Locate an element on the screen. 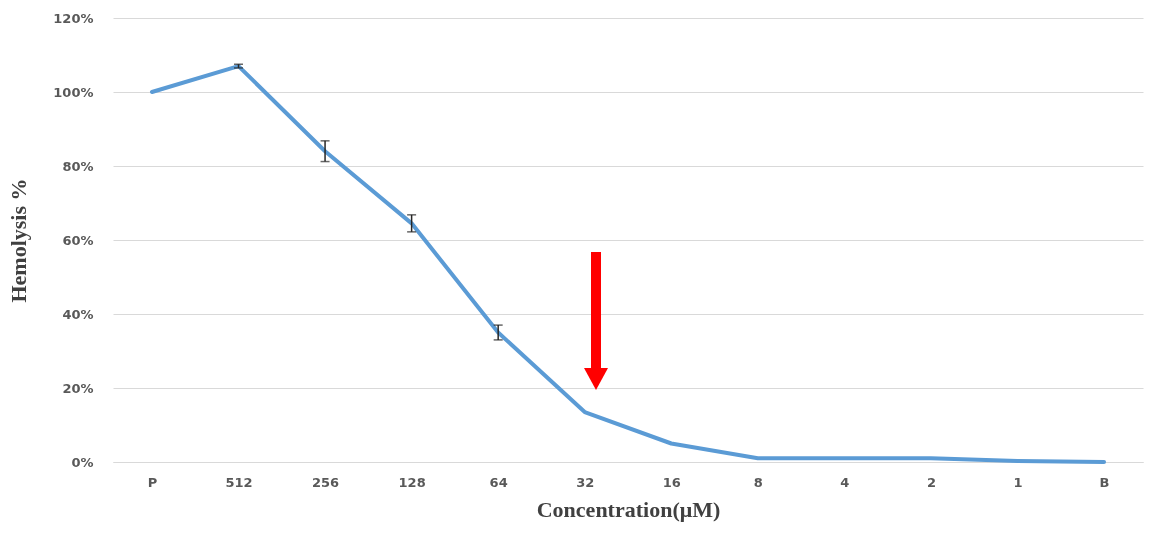  y-tick-label: 80% is located at coordinates (78, 166).